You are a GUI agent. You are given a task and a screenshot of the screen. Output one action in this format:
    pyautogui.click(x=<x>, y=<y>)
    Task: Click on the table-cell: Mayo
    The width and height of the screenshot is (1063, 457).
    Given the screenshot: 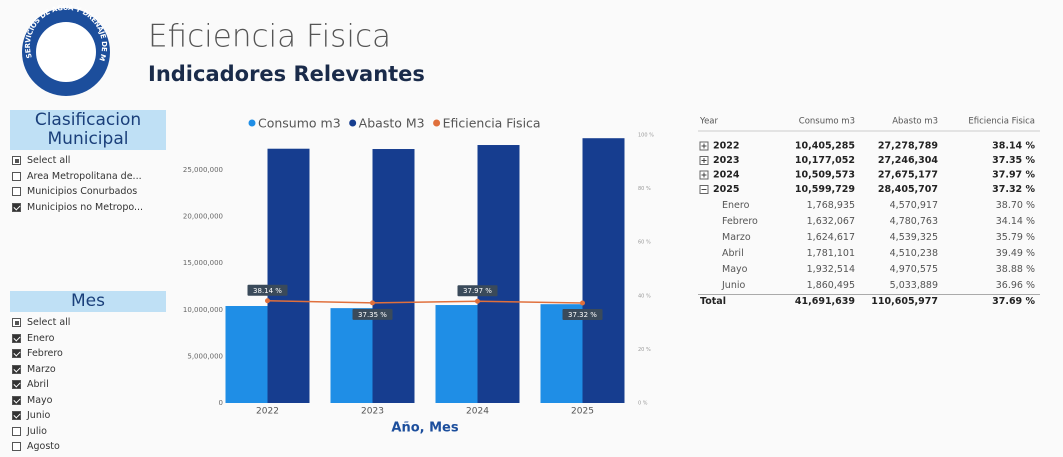 What is the action you would take?
    pyautogui.click(x=735, y=269)
    